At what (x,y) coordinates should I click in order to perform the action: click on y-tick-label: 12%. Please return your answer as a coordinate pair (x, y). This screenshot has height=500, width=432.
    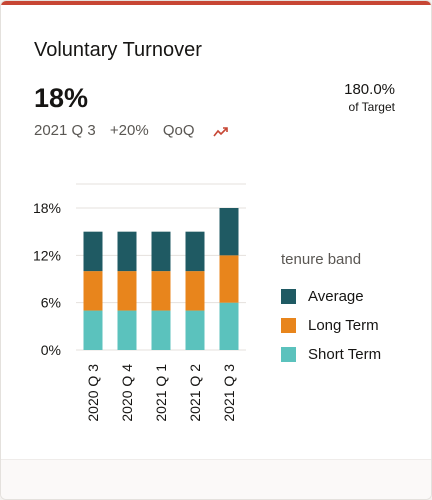
    Looking at the image, I should click on (47, 255).